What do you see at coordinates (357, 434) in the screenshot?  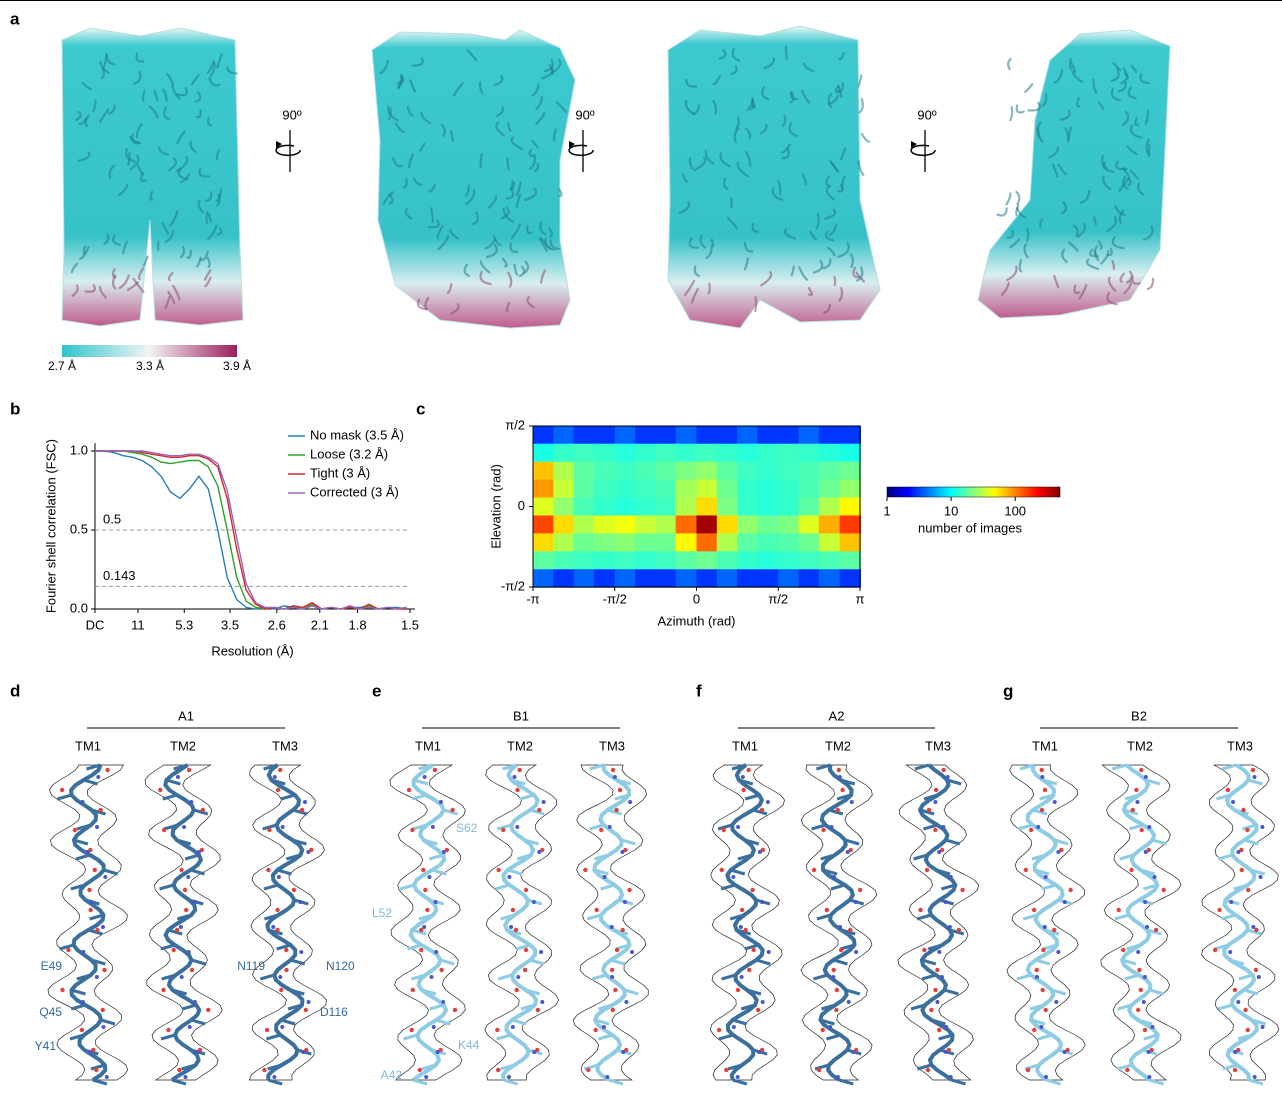 I see `legend-label: No mask (3.5 Å)` at bounding box center [357, 434].